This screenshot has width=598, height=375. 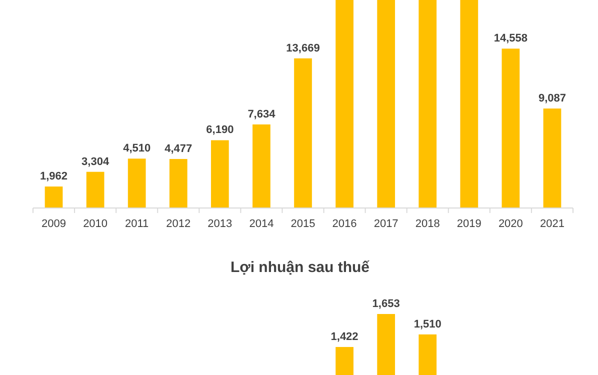 I want to click on x-tick-label: 2010, so click(x=95, y=224).